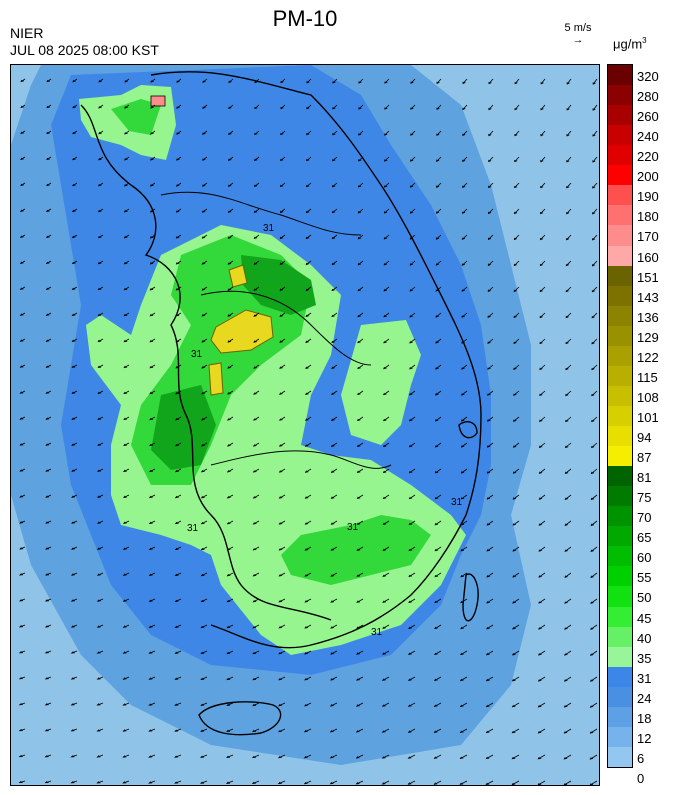 This screenshot has height=795, width=673. Describe the element at coordinates (193, 528) in the screenshot. I see `contour-label: 31` at that location.